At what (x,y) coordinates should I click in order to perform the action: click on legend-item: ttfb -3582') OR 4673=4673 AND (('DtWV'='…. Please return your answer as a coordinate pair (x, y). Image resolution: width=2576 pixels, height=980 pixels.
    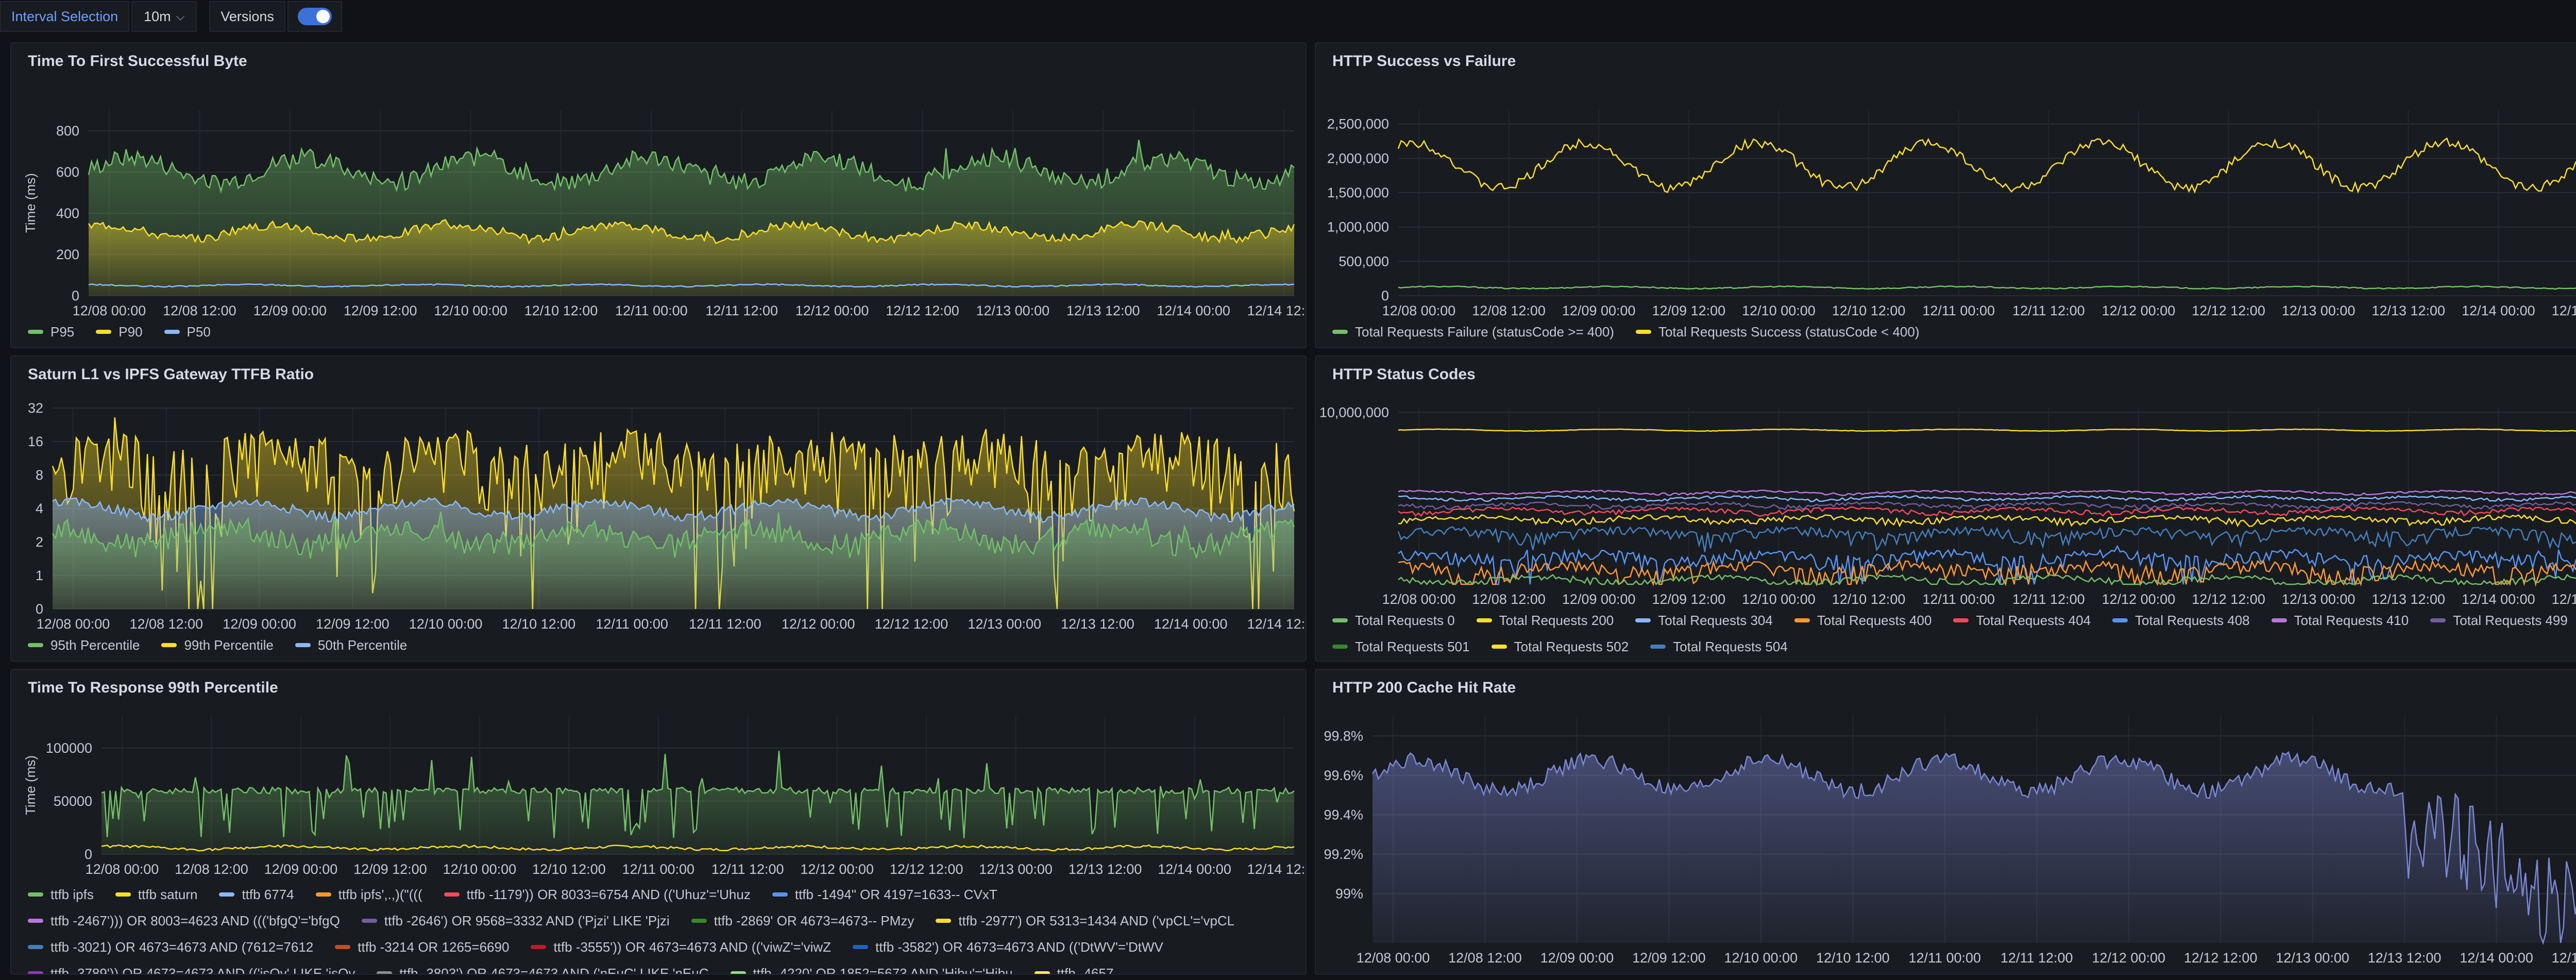
    Looking at the image, I should click on (1008, 947).